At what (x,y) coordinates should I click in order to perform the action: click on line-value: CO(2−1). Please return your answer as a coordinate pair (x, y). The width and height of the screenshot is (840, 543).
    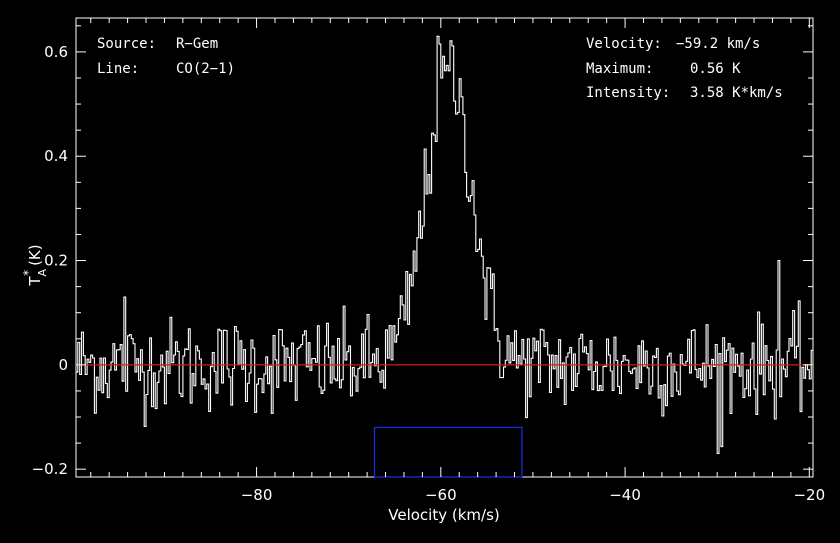
    Looking at the image, I should click on (206, 69).